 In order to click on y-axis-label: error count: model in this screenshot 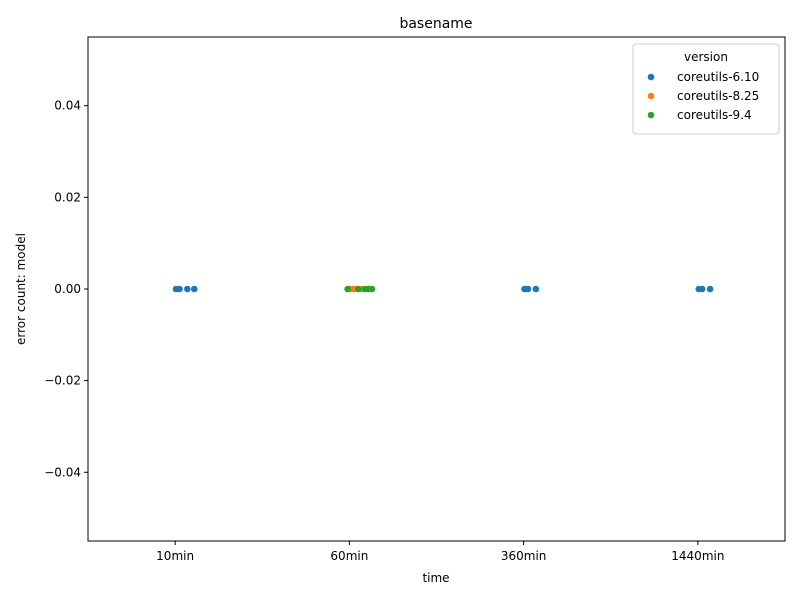, I will do `click(21, 289)`.